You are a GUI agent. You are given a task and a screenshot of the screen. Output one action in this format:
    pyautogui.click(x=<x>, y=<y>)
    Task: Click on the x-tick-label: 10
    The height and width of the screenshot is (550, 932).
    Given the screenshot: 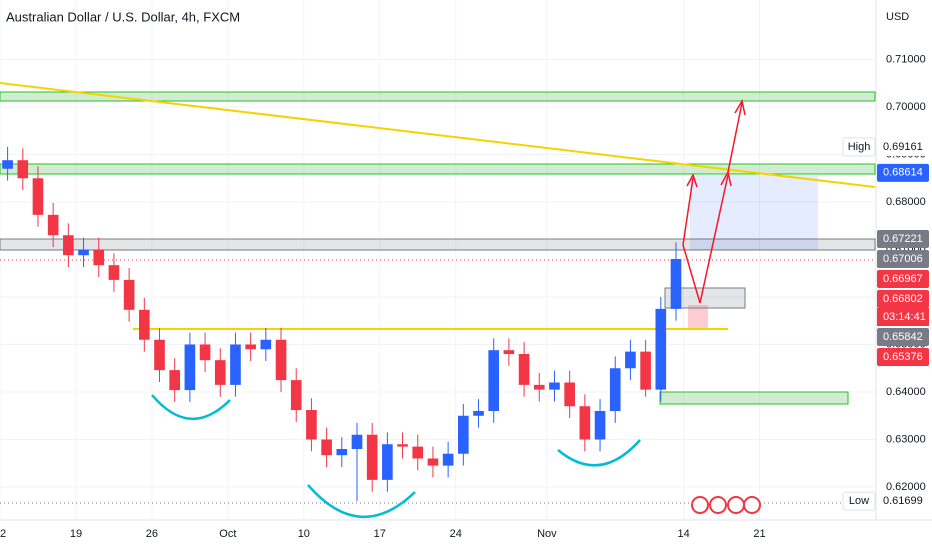 What is the action you would take?
    pyautogui.click(x=304, y=534)
    